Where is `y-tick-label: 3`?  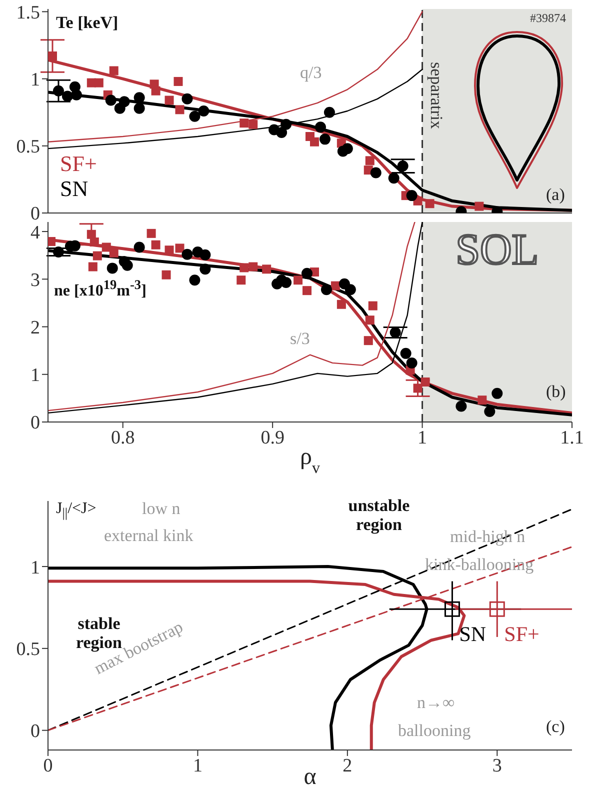 y-tick-label: 3 is located at coordinates (35, 280).